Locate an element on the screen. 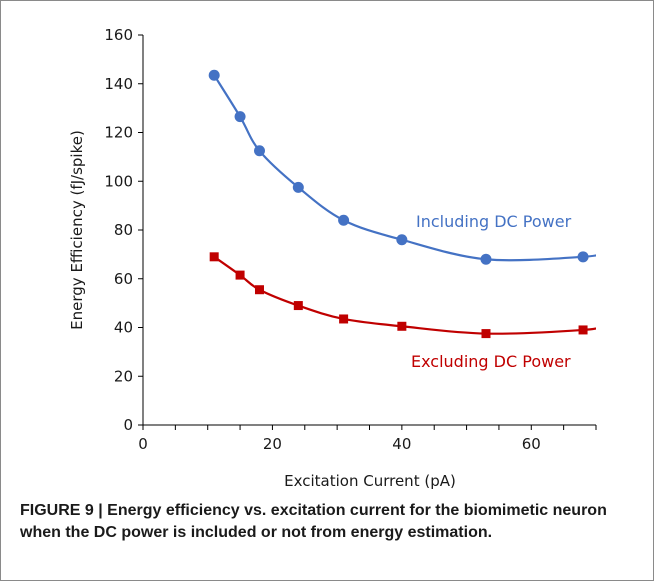 The width and height of the screenshot is (654, 581). y-tick-label: 140 is located at coordinates (118, 84).